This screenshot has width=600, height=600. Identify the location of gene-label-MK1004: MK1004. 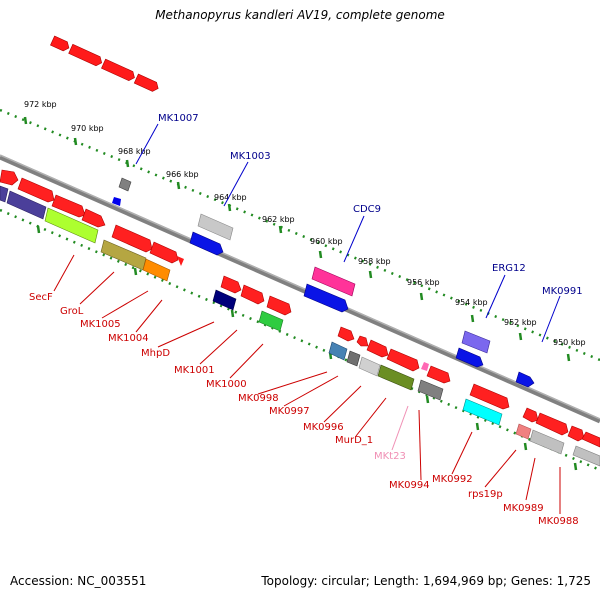
(128, 338).